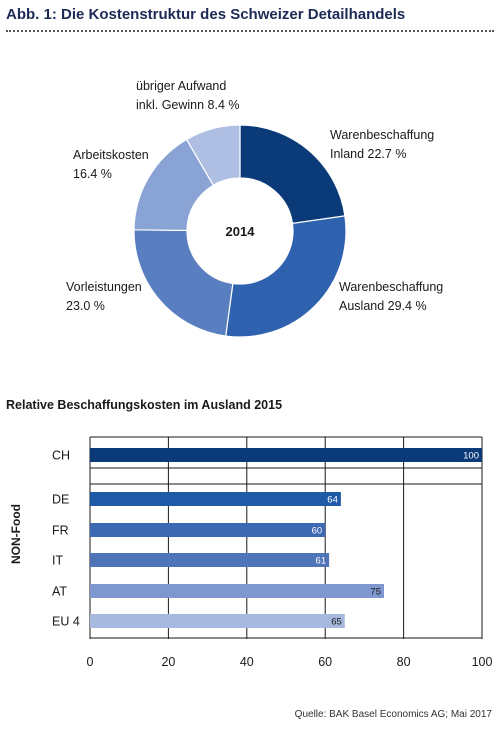  Describe the element at coordinates (66, 622) in the screenshot. I see `category-label: EU 4` at that location.